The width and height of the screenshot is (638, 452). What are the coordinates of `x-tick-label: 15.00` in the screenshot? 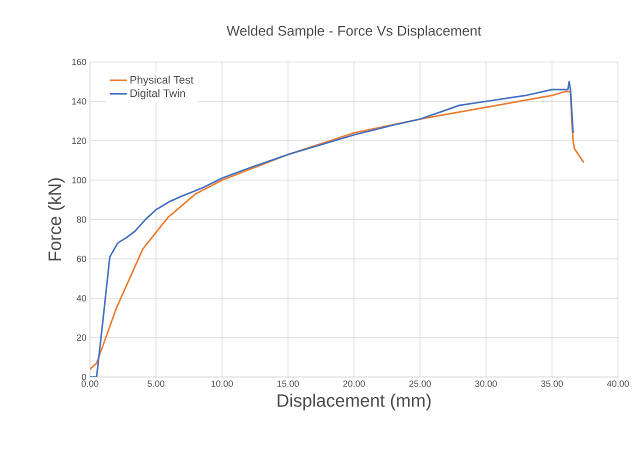 It's located at (288, 383).